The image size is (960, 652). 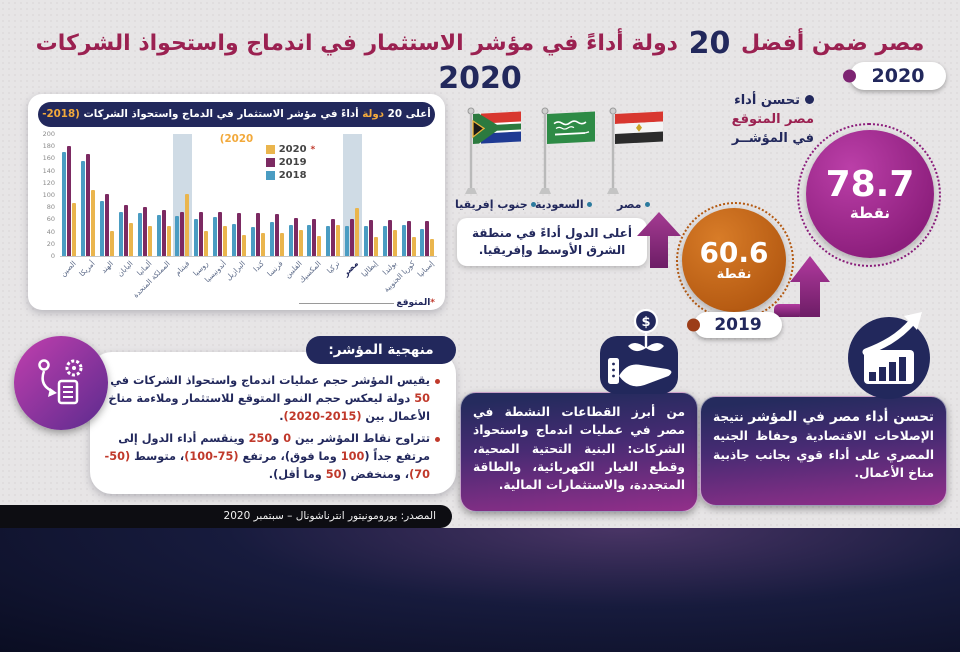 What do you see at coordinates (413, 303) in the screenshot?
I see `footnote-text: المتوقع` at bounding box center [413, 303].